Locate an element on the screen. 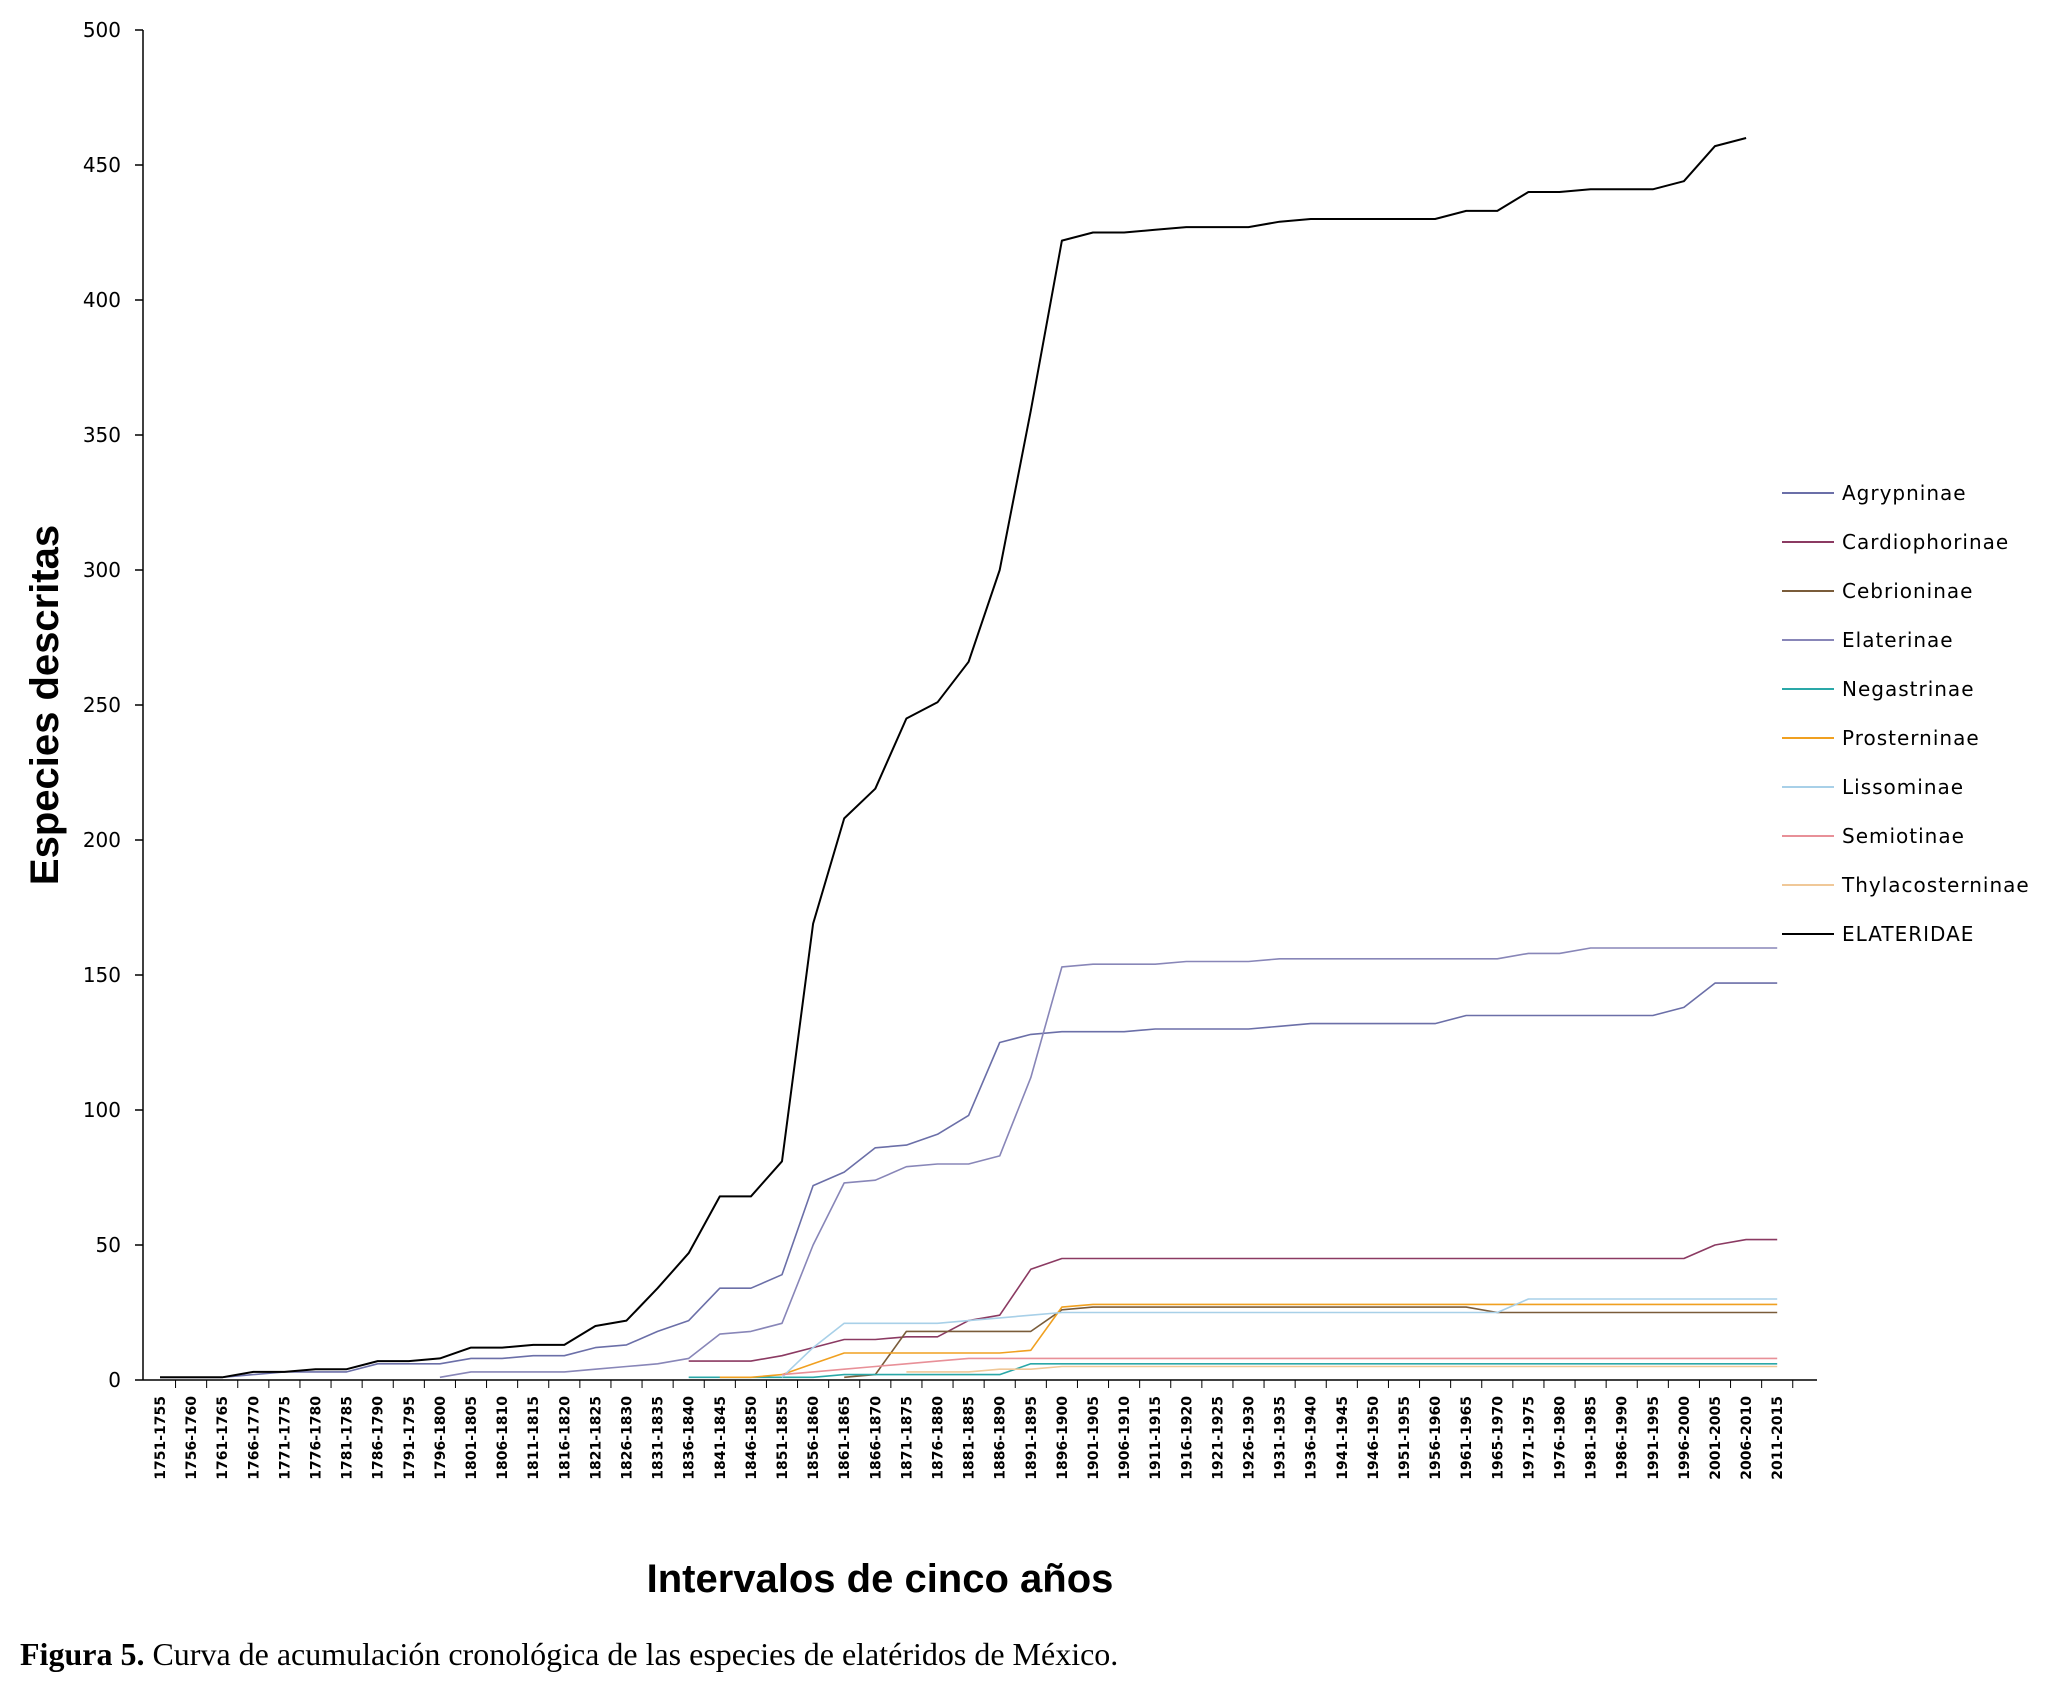 The image size is (2045, 1696). x-tick-label: 1971-1975 is located at coordinates (1529, 1438).